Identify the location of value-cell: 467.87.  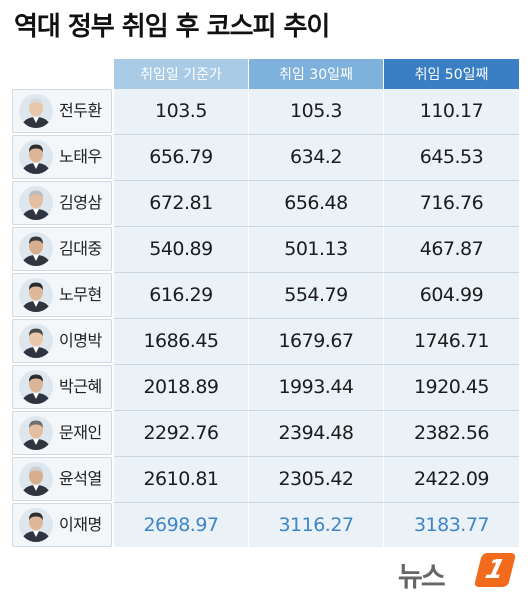
(451, 249).